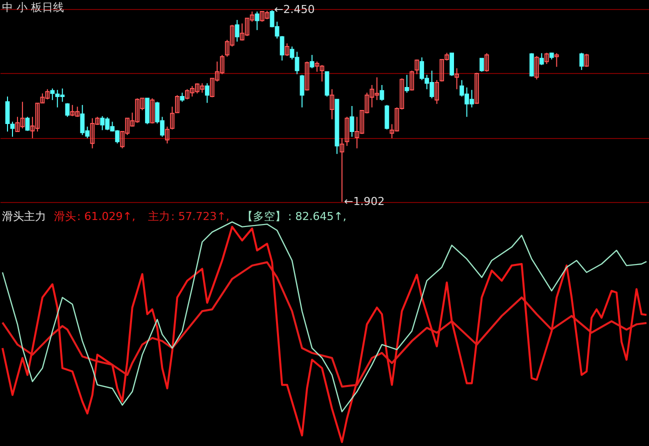 Image resolution: width=649 pixels, height=446 pixels. I want to click on chart-title: 滑头主力, so click(24, 216).